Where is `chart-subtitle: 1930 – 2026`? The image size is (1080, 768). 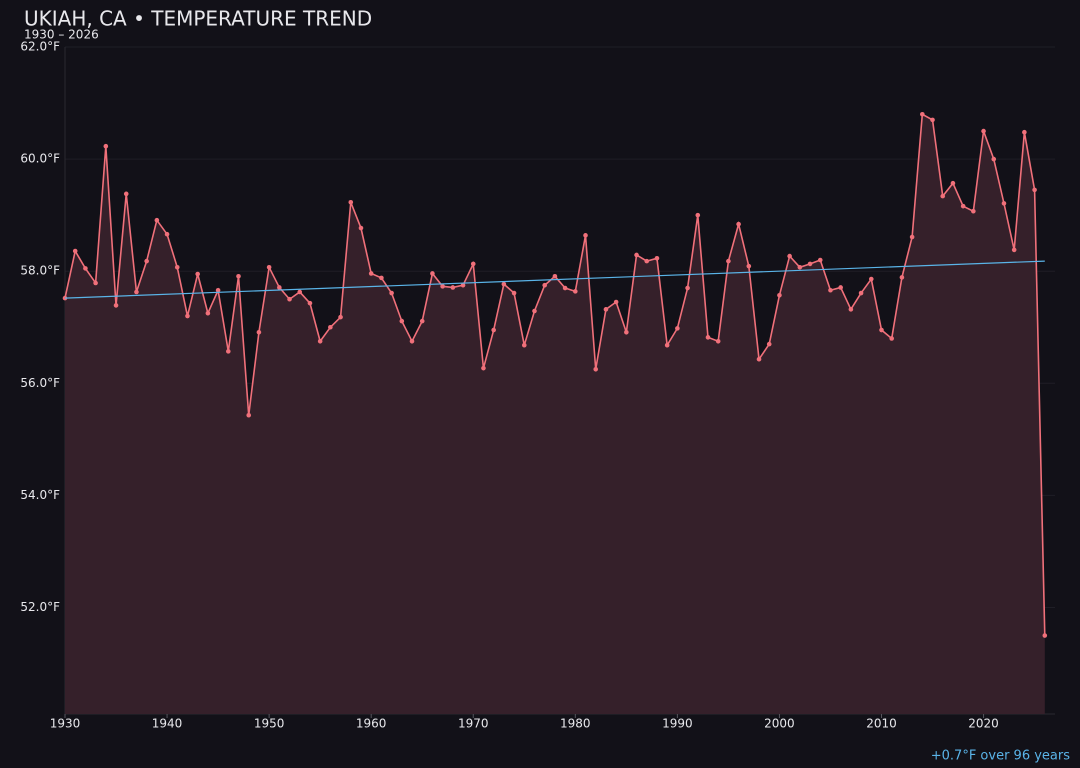 chart-subtitle: 1930 – 2026 is located at coordinates (61, 35).